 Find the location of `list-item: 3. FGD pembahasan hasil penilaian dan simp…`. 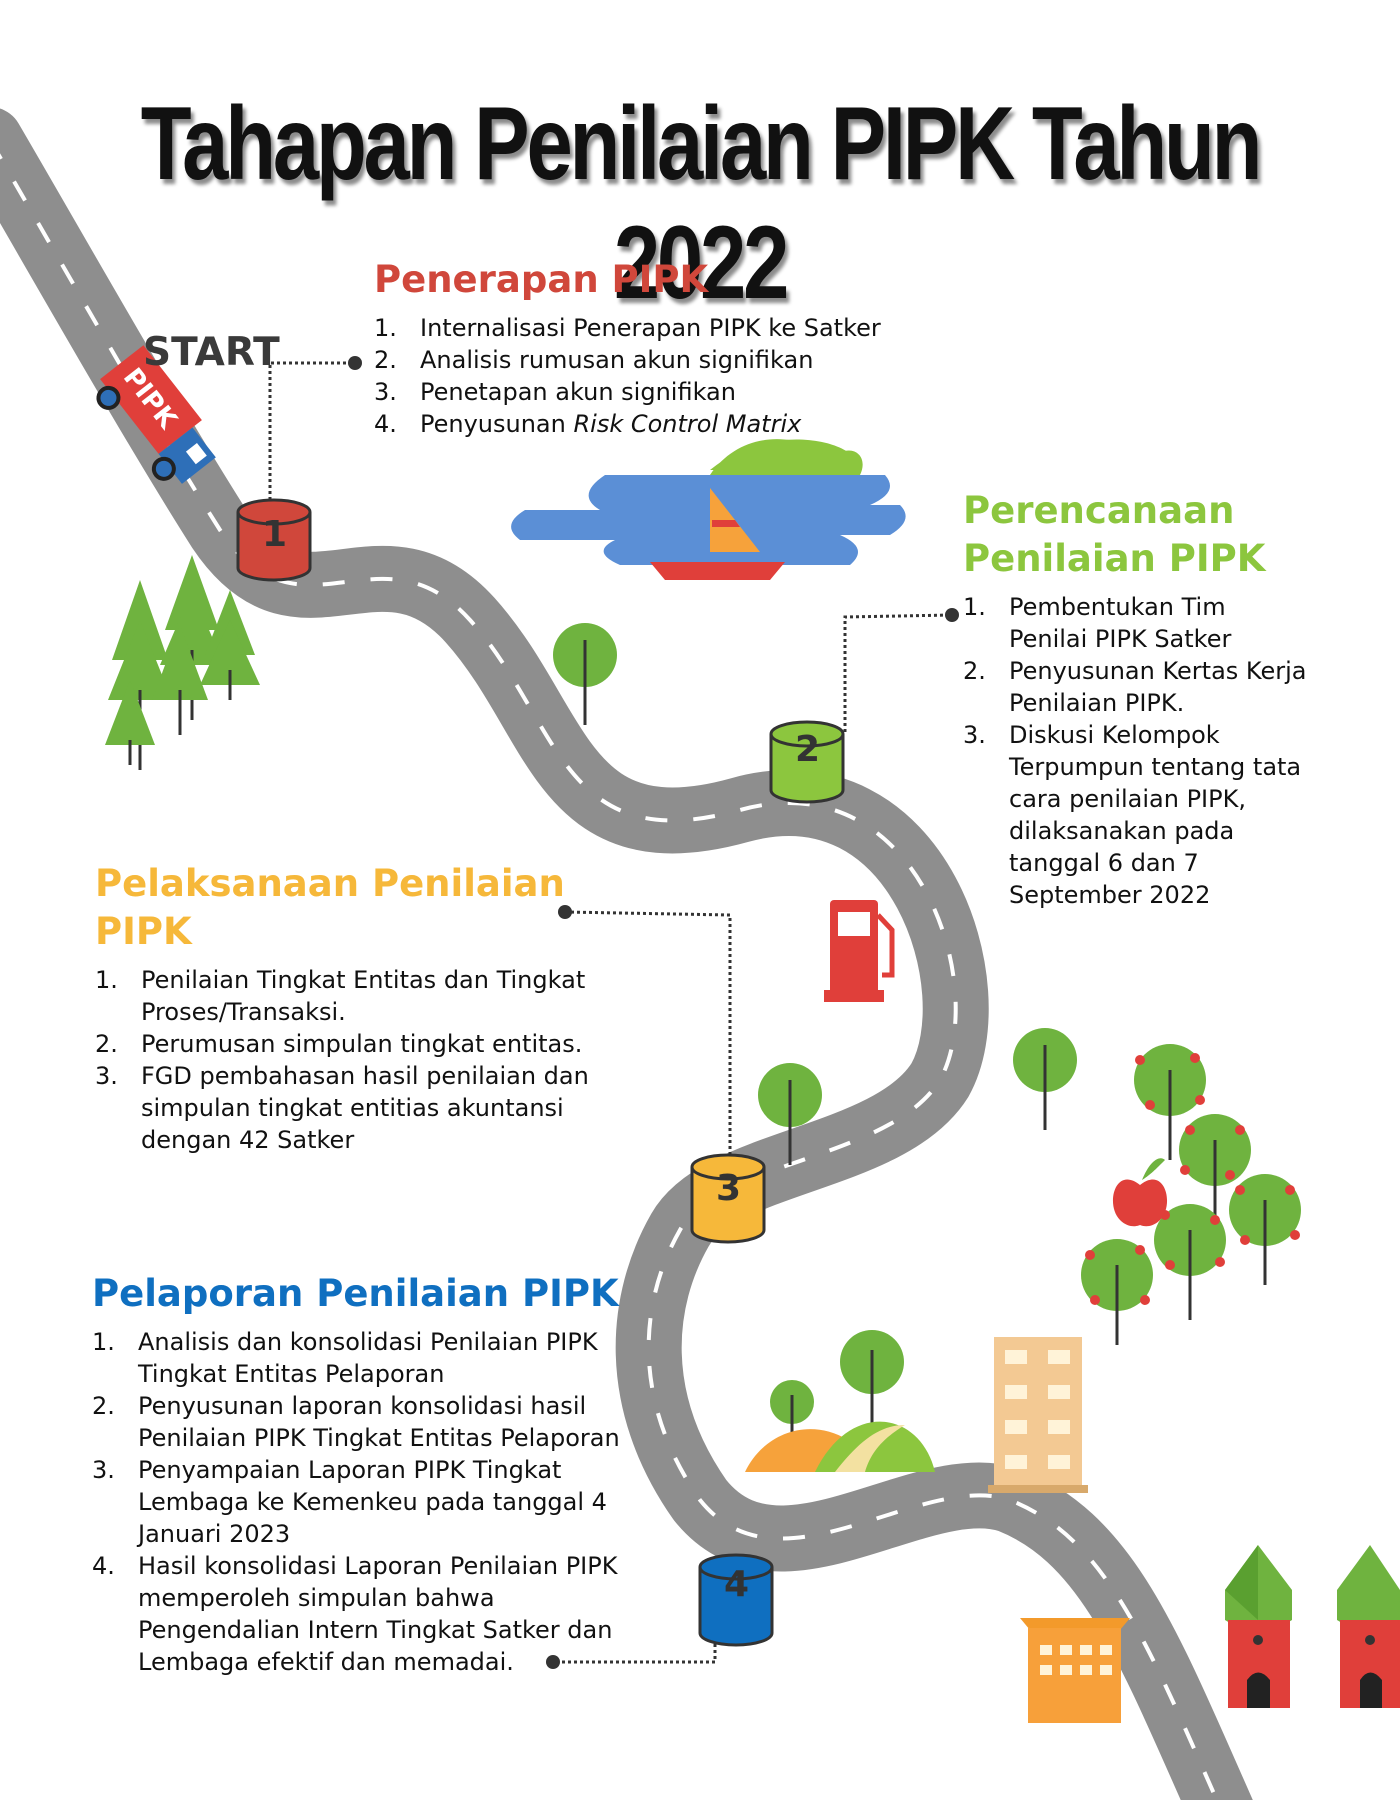

list-item: 3. FGD pembahasan hasil penilaian dan simp… is located at coordinates (342, 1108).